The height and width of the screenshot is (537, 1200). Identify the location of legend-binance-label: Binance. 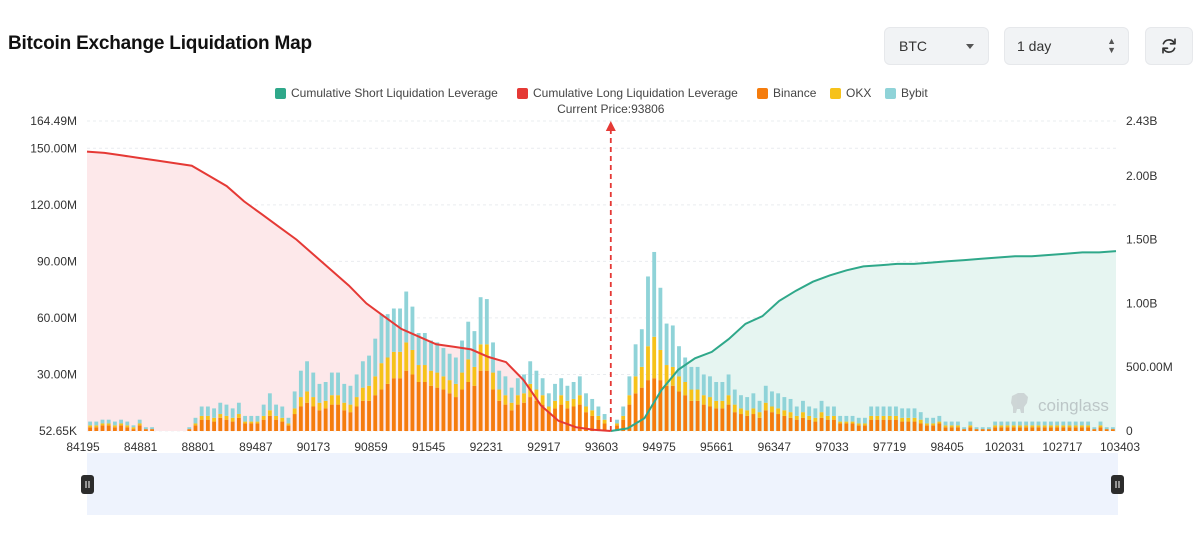
(795, 93).